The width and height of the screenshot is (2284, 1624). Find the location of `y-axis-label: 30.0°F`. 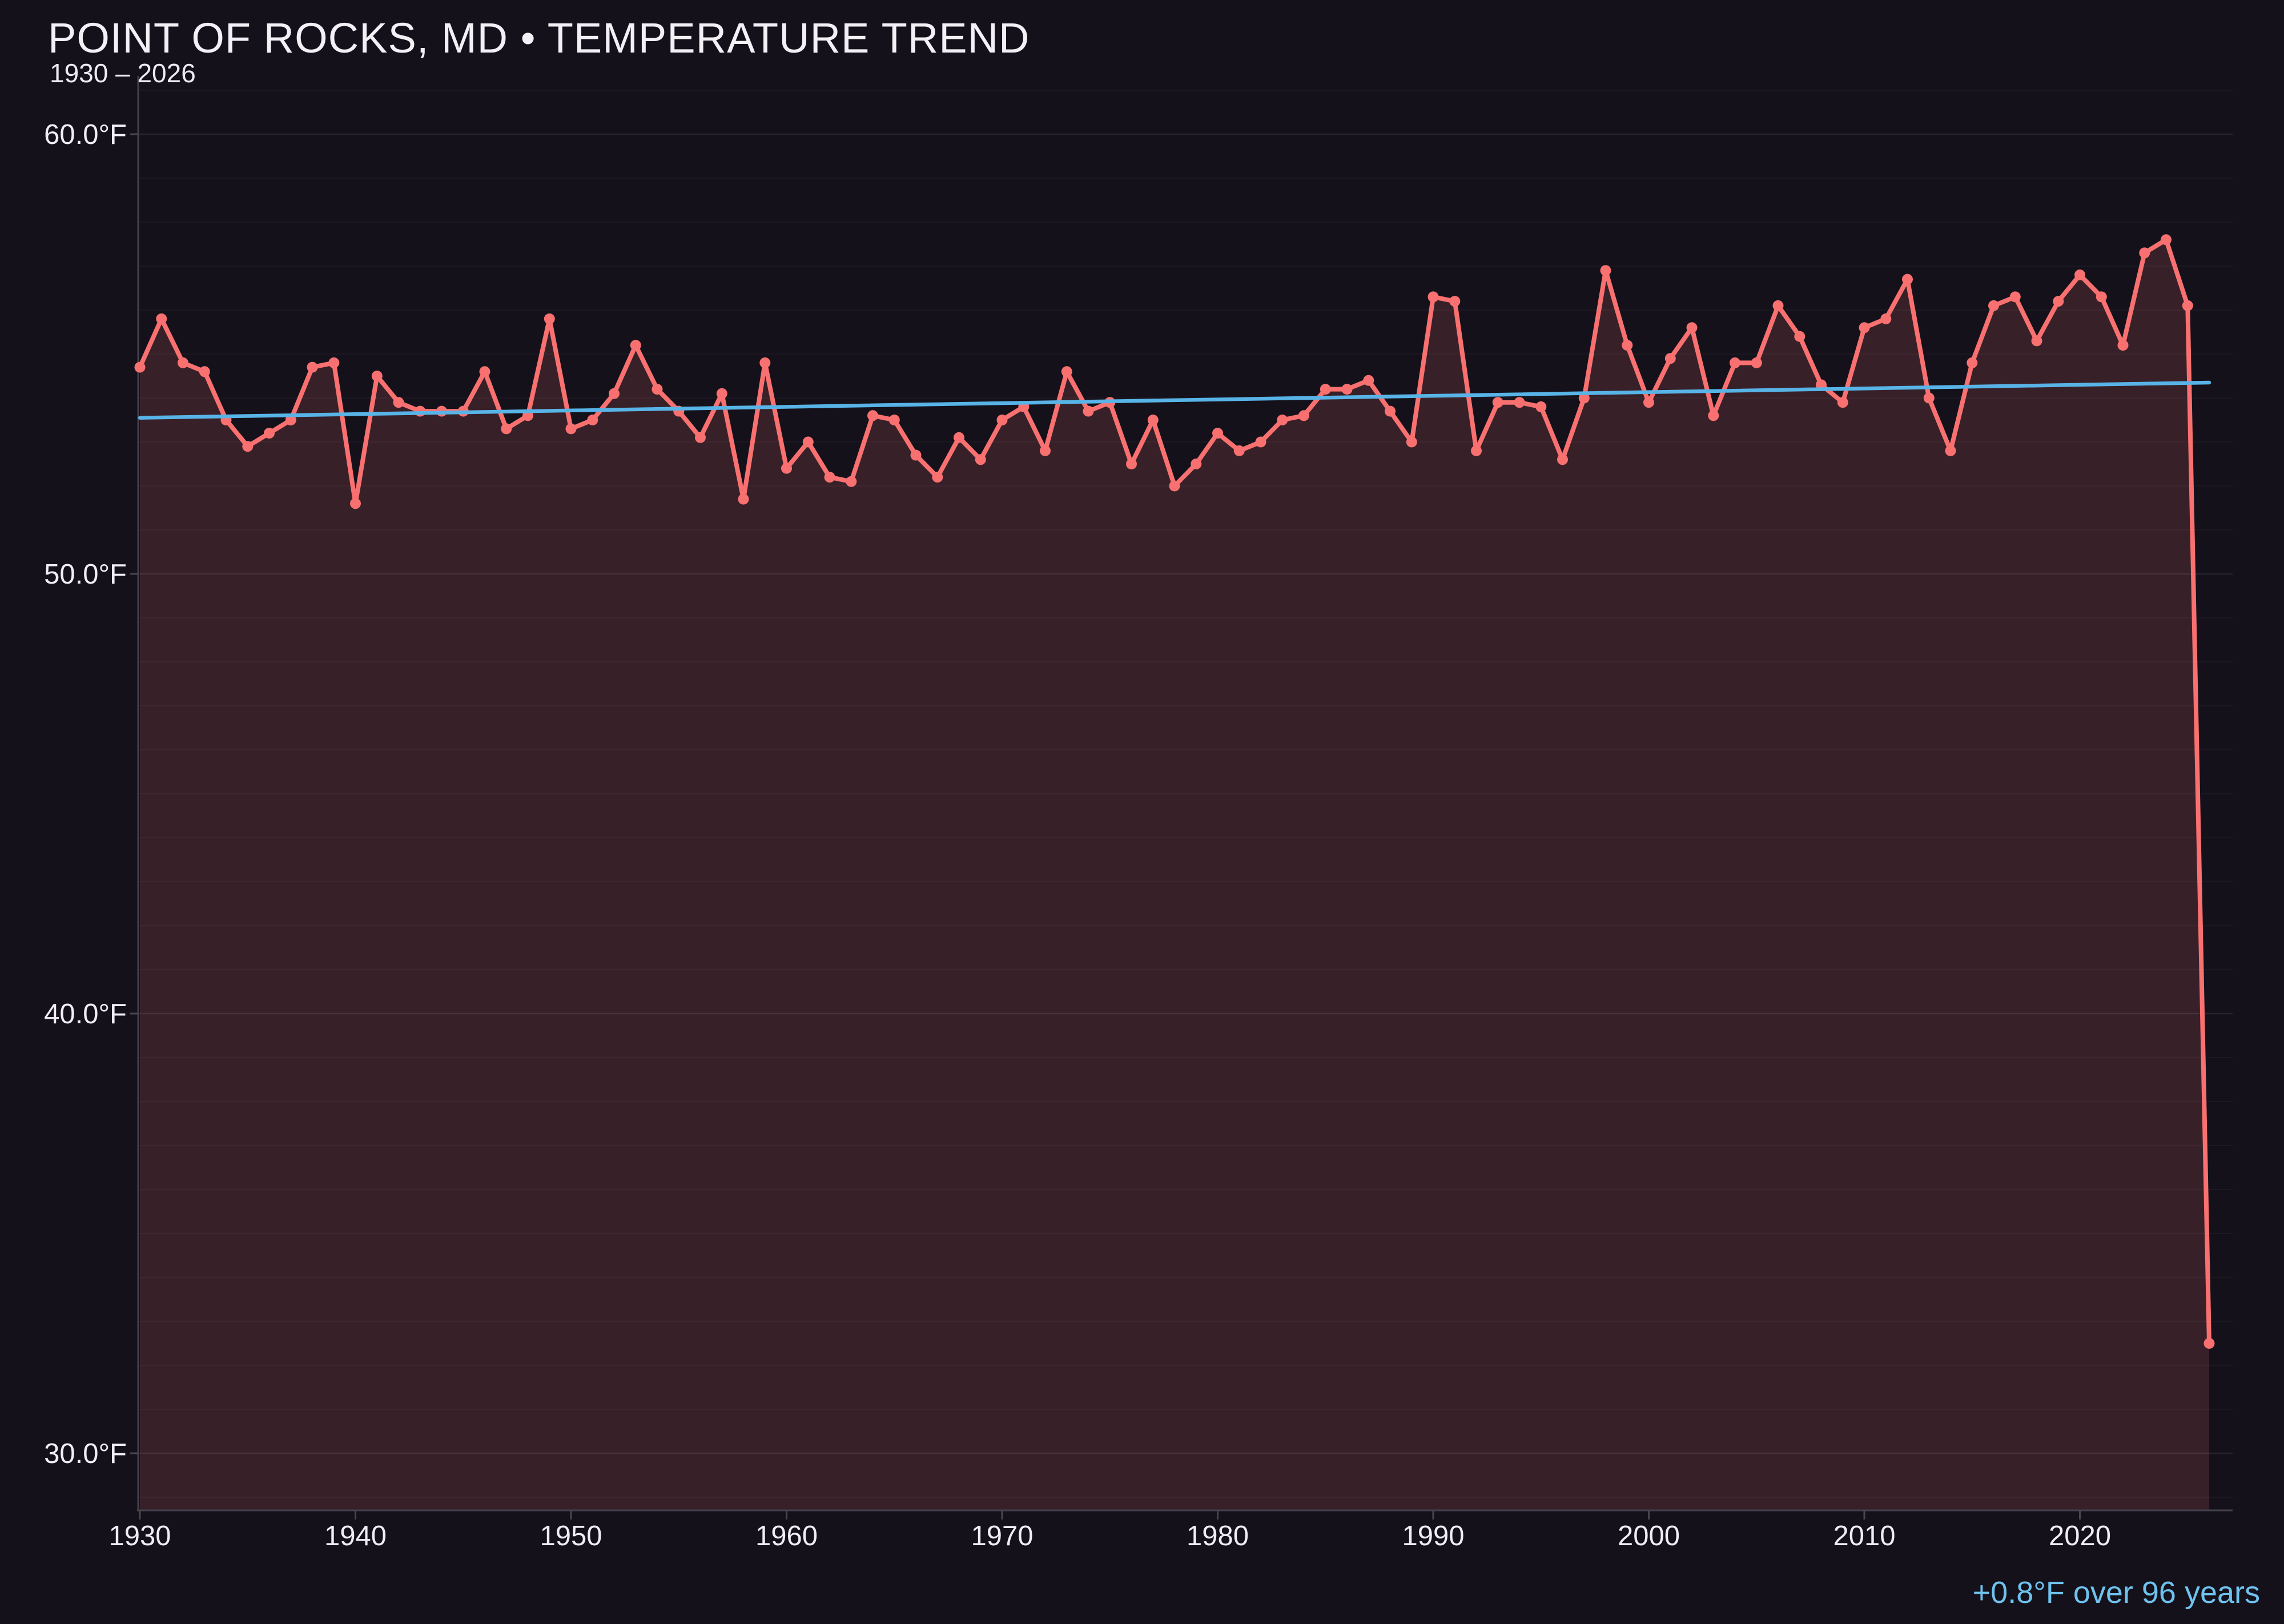

y-axis-label: 30.0°F is located at coordinates (85, 1453).